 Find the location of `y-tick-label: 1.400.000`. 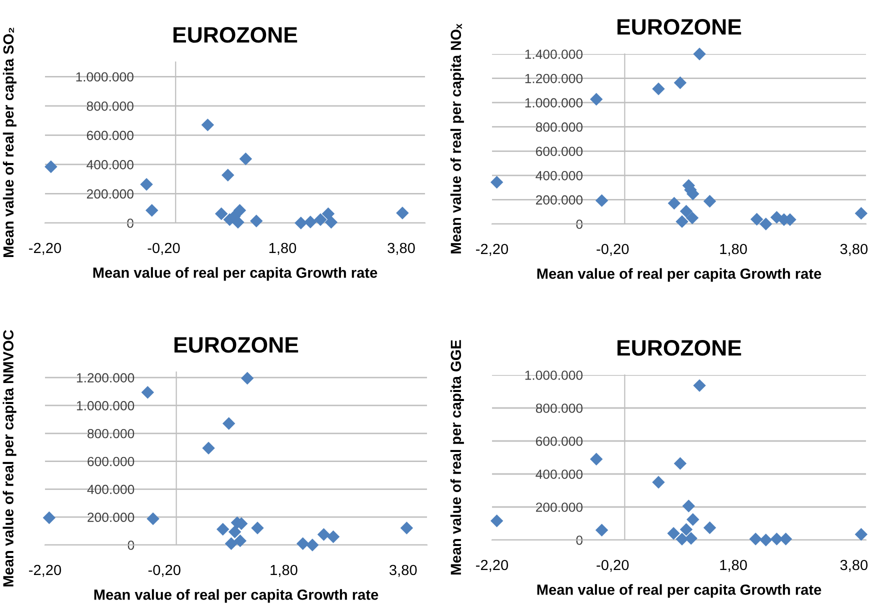

y-tick-label: 1.400.000 is located at coordinates (554, 54).